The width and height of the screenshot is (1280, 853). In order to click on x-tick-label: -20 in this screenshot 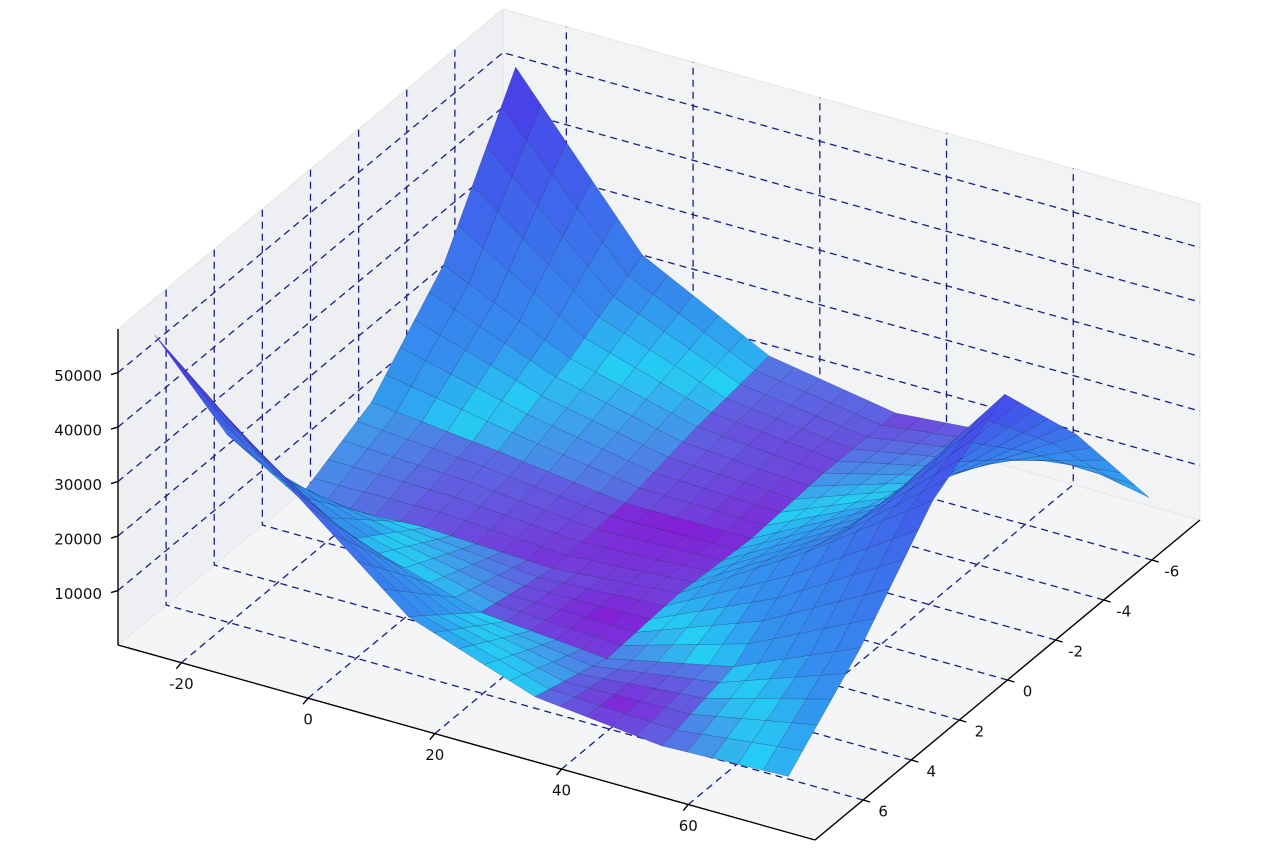, I will do `click(181, 684)`.